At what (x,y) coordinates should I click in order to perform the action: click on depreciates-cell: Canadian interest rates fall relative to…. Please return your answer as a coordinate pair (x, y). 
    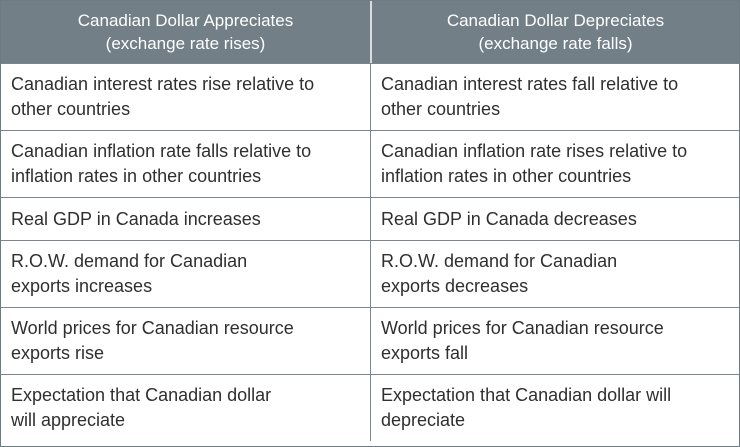
    Looking at the image, I should click on (554, 97).